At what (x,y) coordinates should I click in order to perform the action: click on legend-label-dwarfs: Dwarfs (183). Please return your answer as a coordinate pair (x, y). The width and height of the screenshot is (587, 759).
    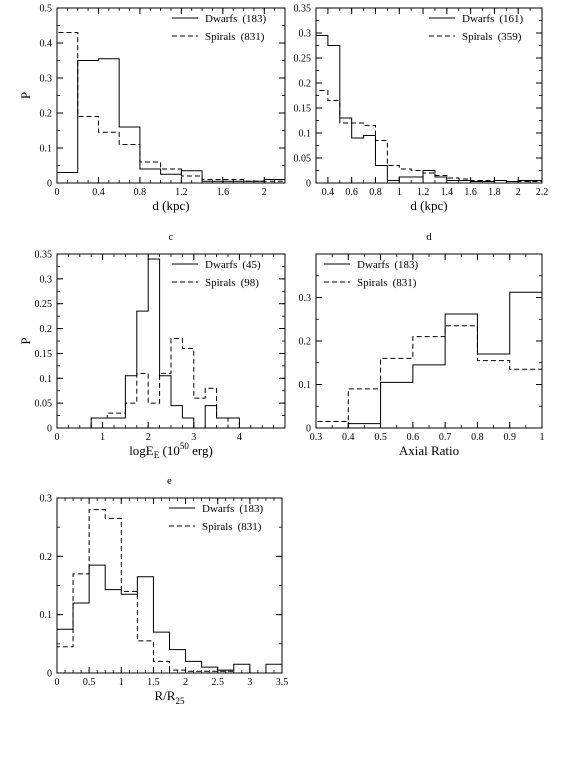
    Looking at the image, I should click on (236, 19).